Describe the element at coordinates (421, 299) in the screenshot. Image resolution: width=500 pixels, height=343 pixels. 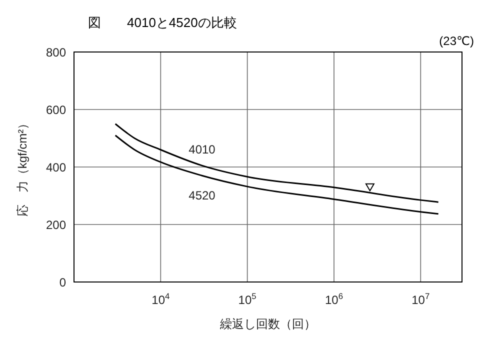
I see `x-tick-label: 10$^{7}$` at that location.